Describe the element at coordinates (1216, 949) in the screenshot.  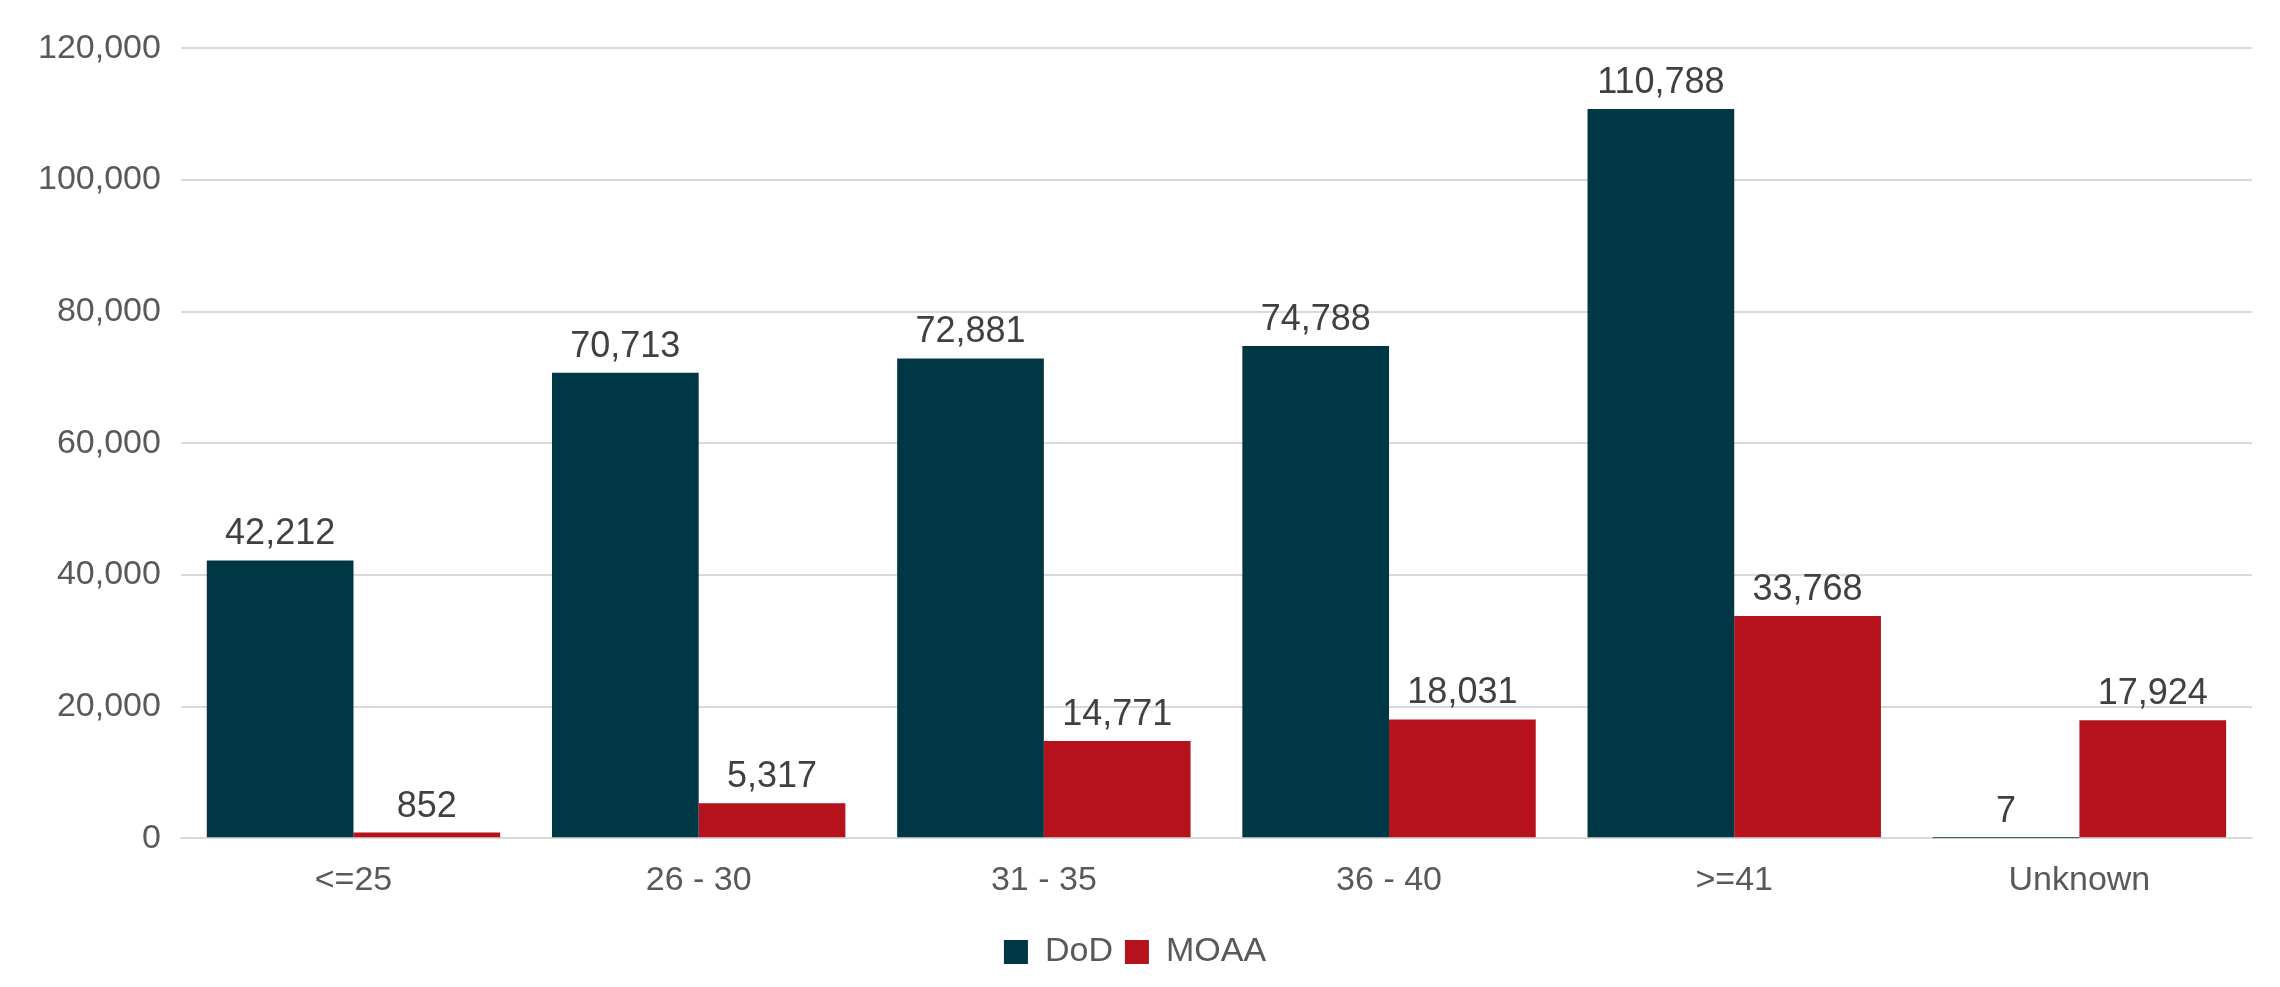
I see `legend-label: MOAA` at that location.